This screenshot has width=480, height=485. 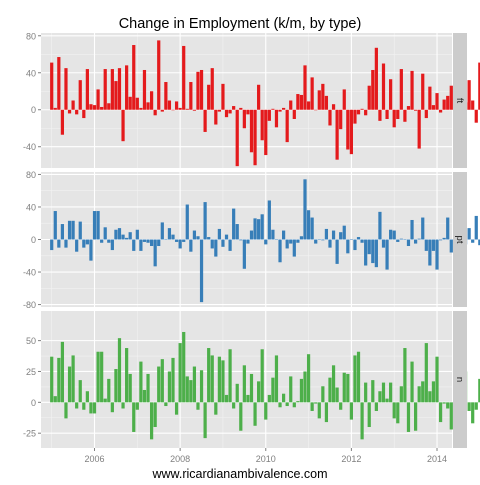 What do you see at coordinates (240, 24) in the screenshot?
I see `chart-title: Change in Employment (k/m, by type)` at bounding box center [240, 24].